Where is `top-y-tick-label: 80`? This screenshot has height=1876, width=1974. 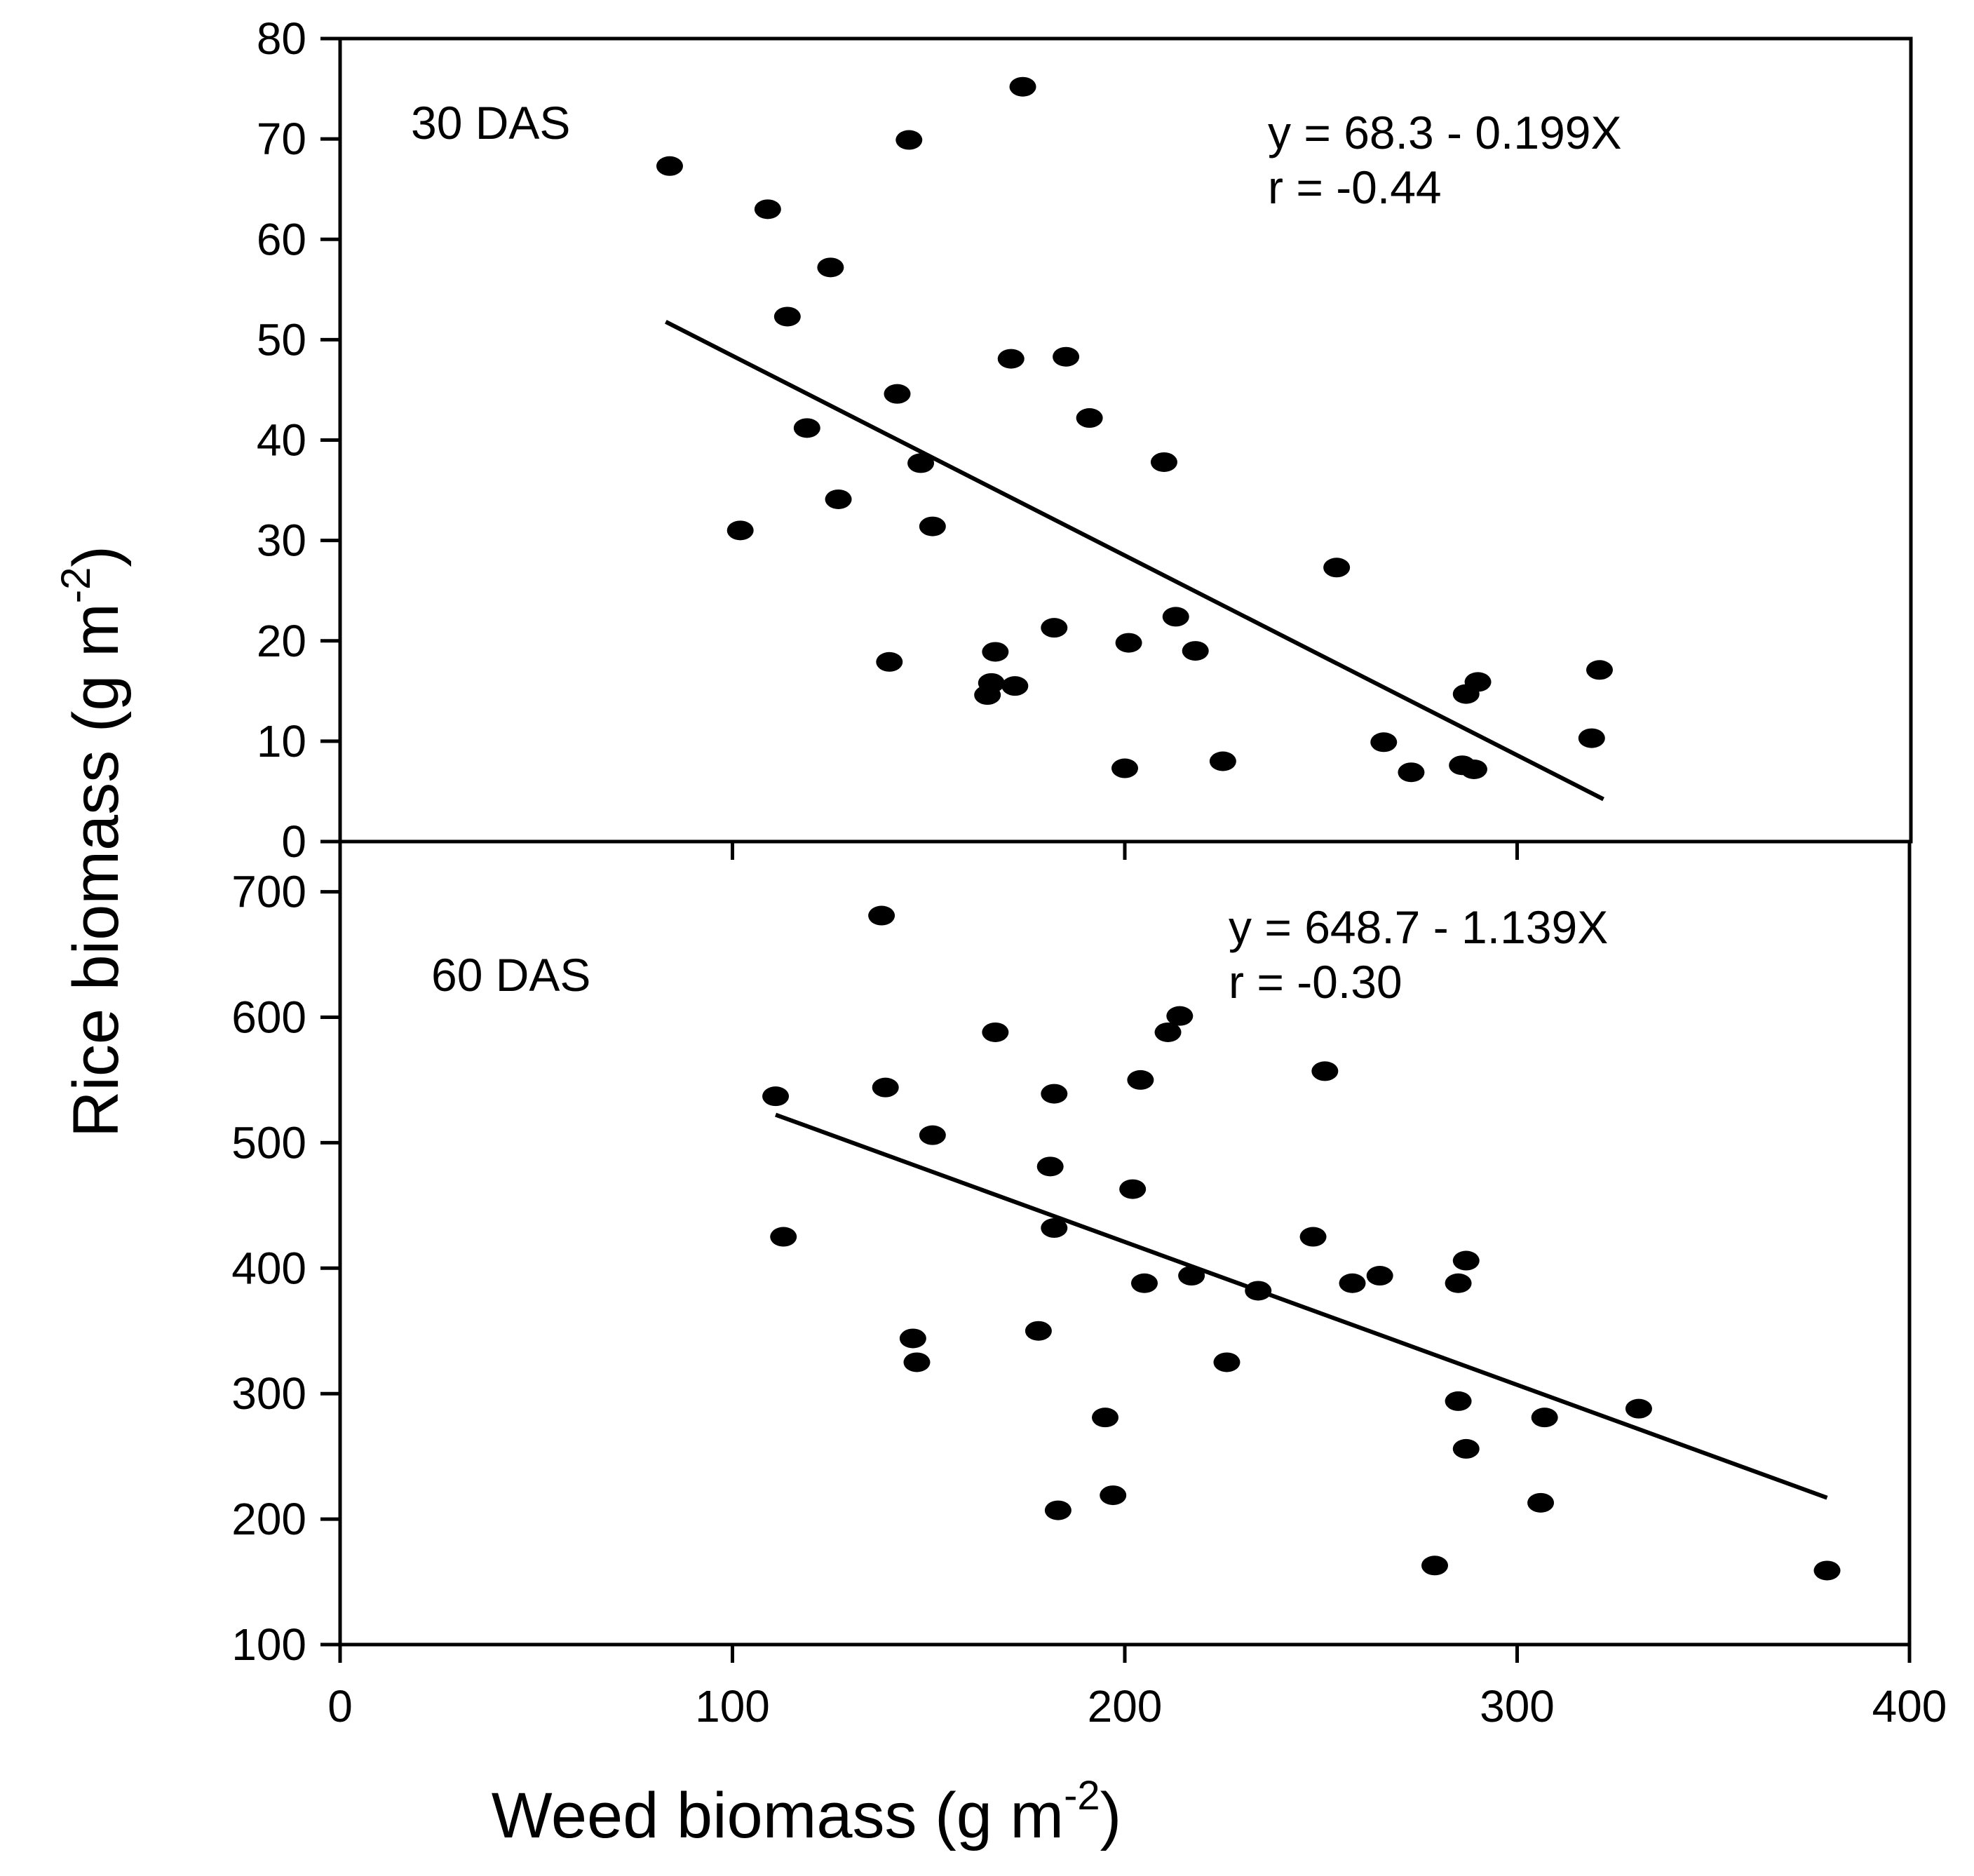
top-y-tick-label: 80 is located at coordinates (281, 38).